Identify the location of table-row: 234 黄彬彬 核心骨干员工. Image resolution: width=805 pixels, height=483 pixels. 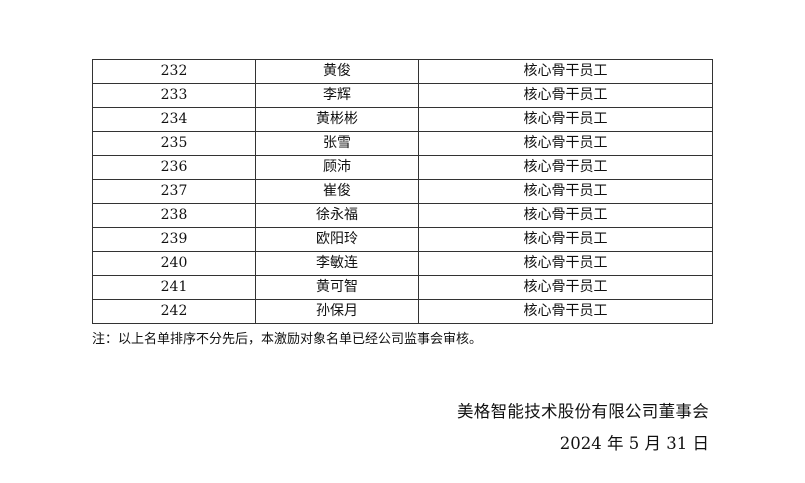
(402, 119).